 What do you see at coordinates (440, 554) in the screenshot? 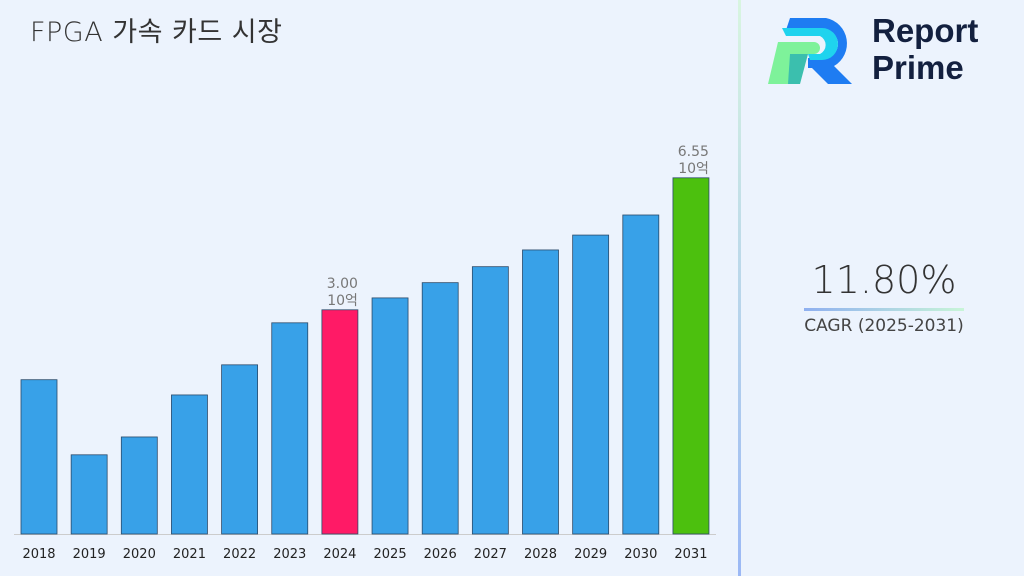
I see `x-tick-label: 2026` at bounding box center [440, 554].